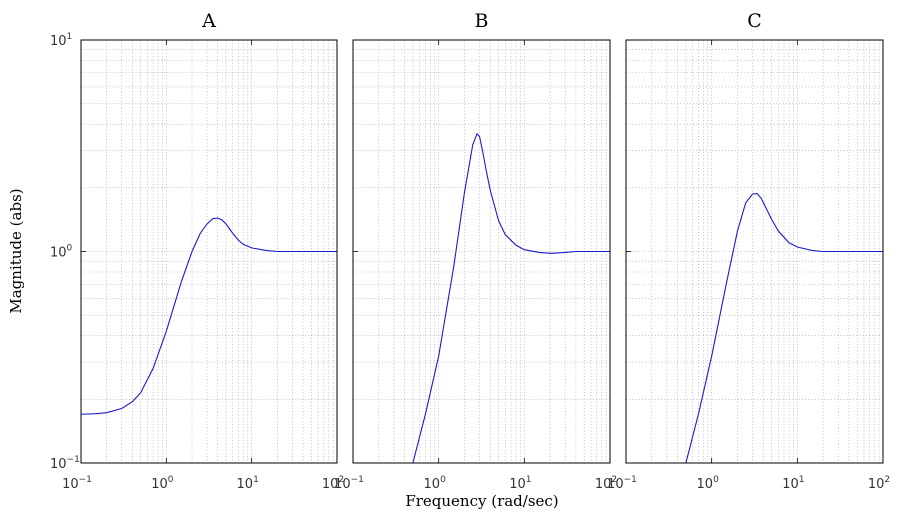 Image resolution: width=898 pixels, height=512 pixels. Describe the element at coordinates (16, 250) in the screenshot. I see `y-axis-title: Magnitude (abs)` at that location.